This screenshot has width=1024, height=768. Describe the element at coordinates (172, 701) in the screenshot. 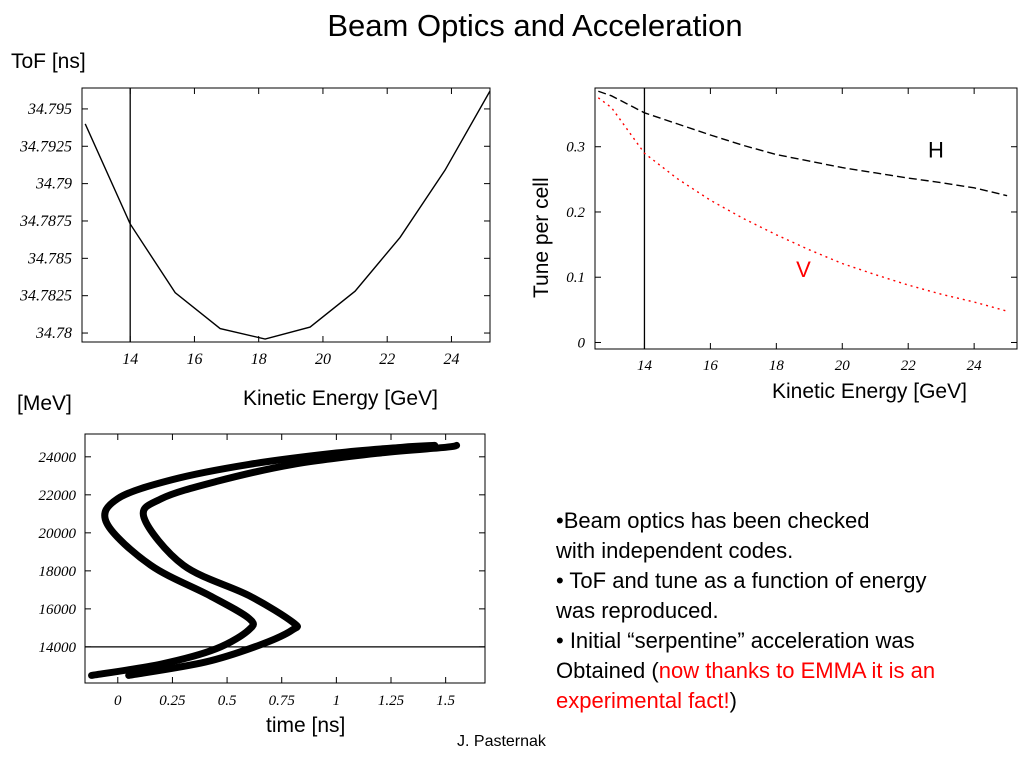

I see `x-tick-label: 0.25` at that location.